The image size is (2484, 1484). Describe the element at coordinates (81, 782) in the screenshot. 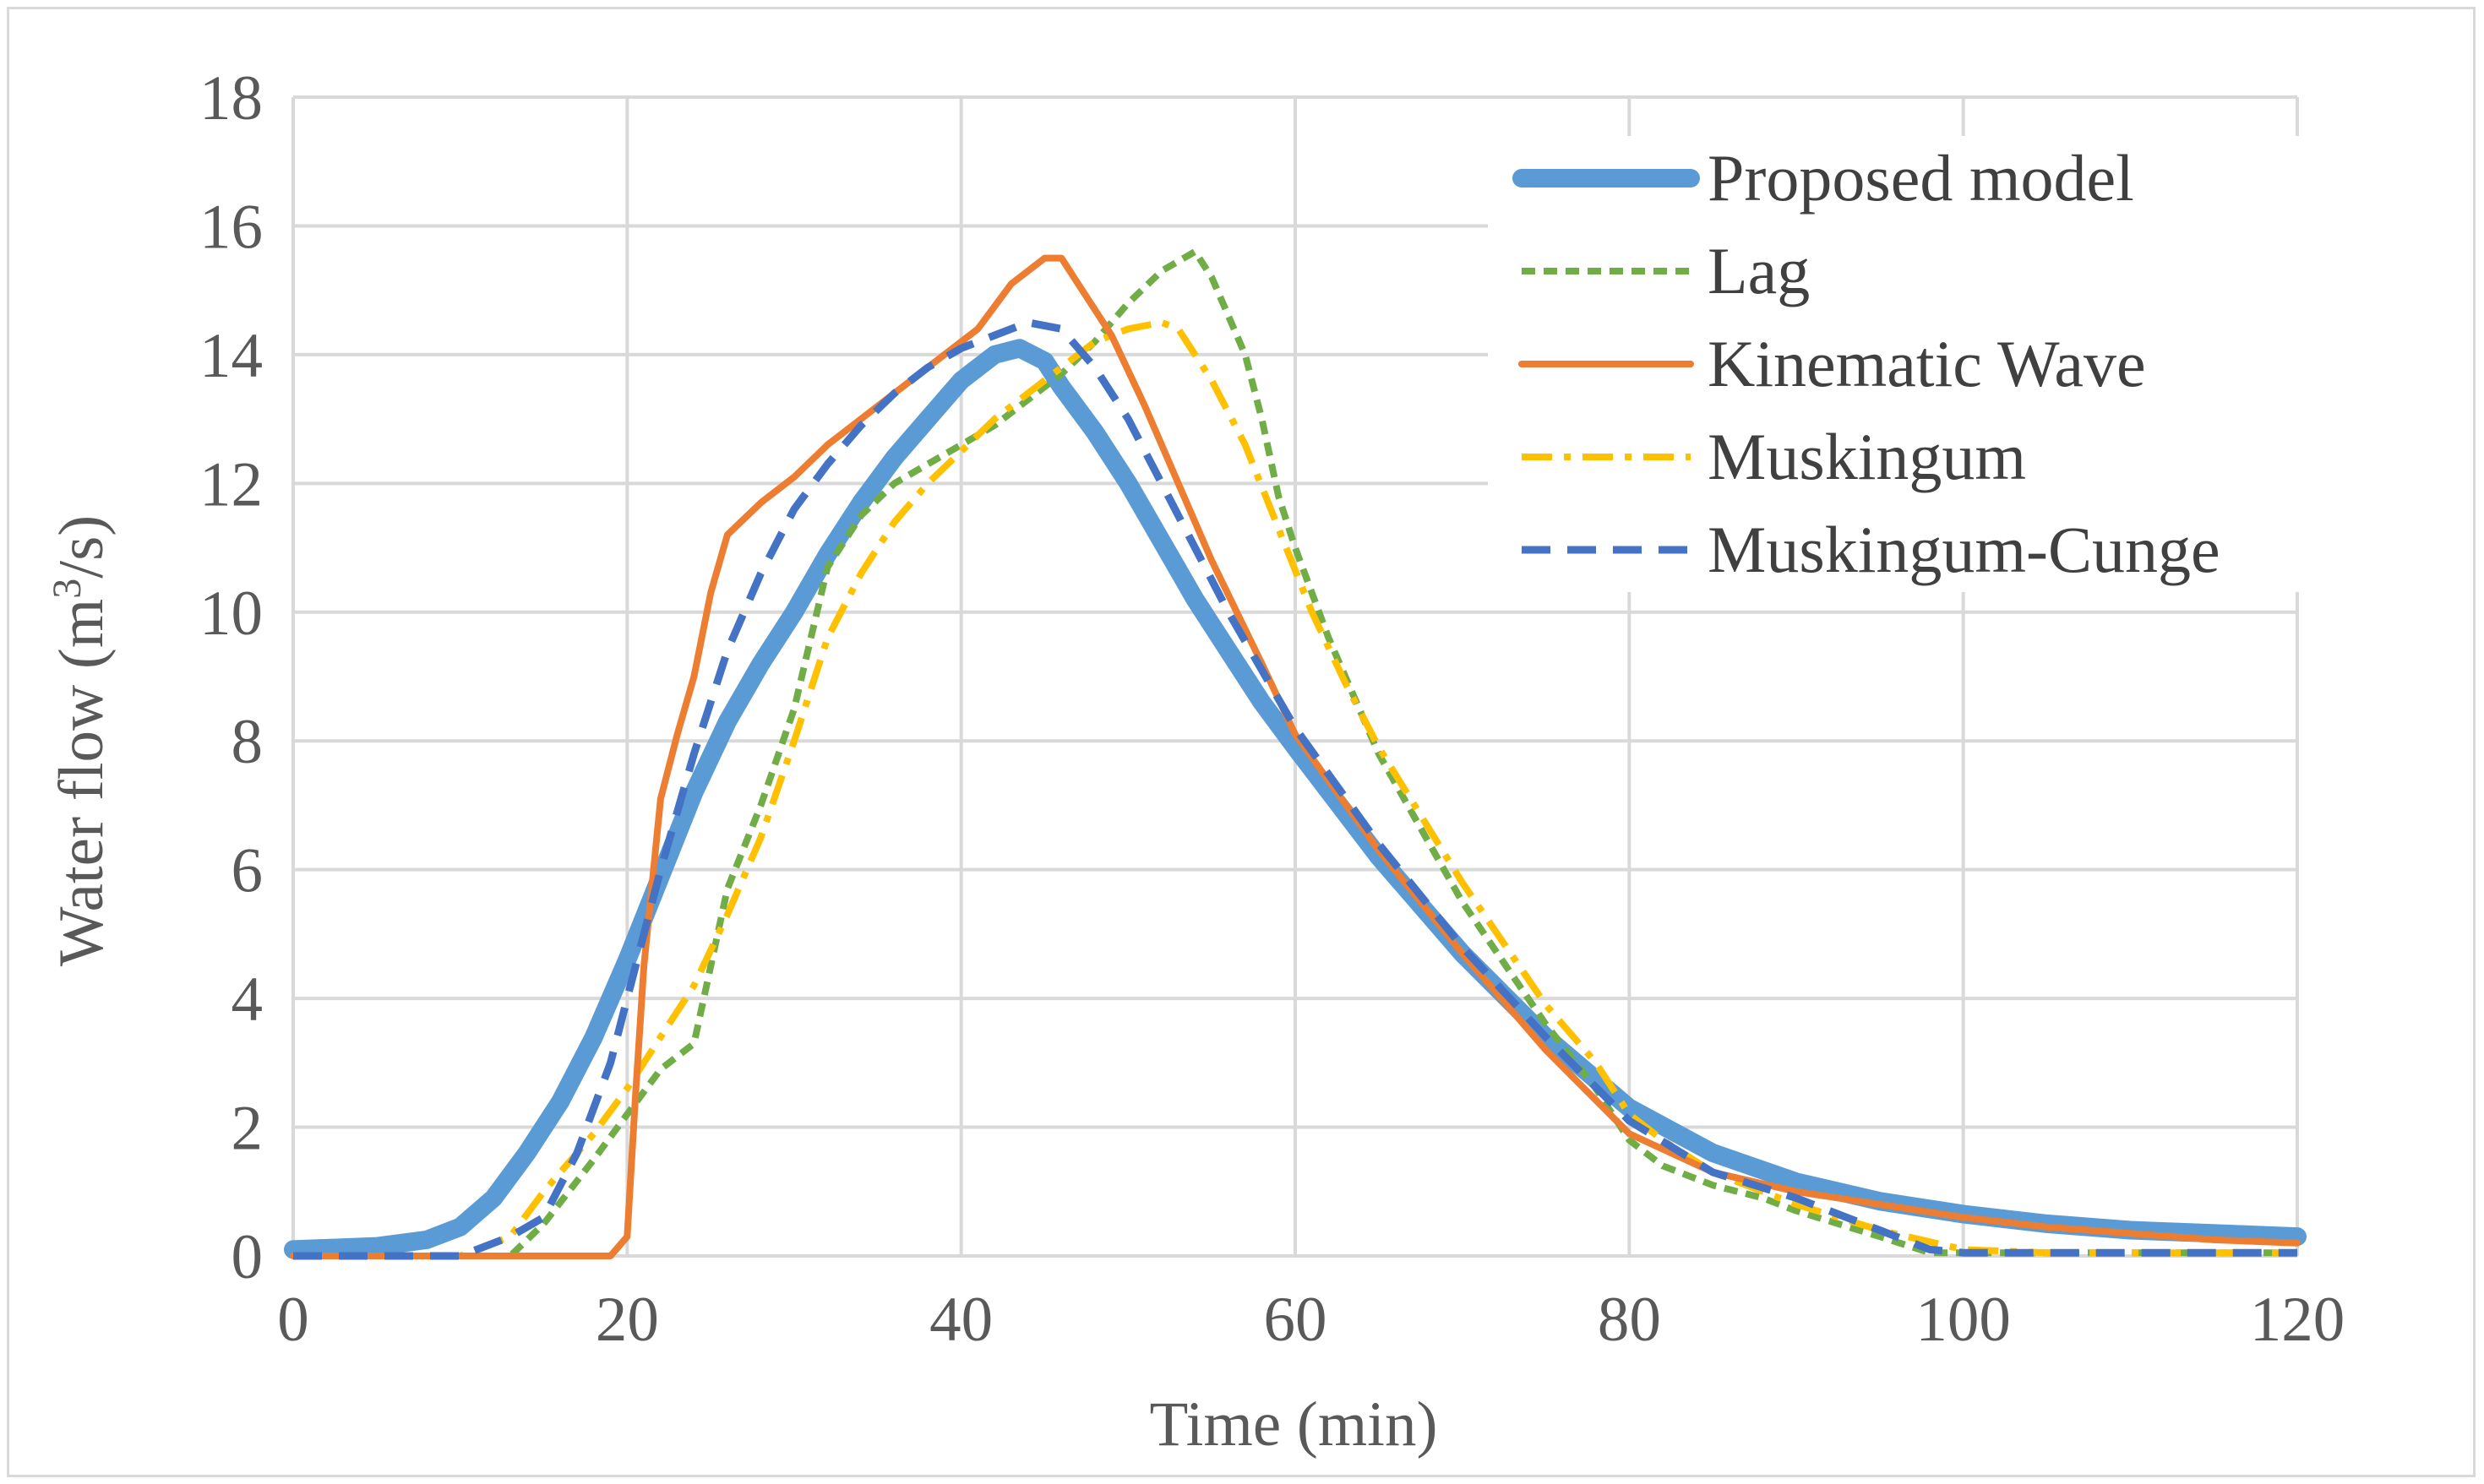

I see `y-axis-title-main: Water flow (m` at that location.